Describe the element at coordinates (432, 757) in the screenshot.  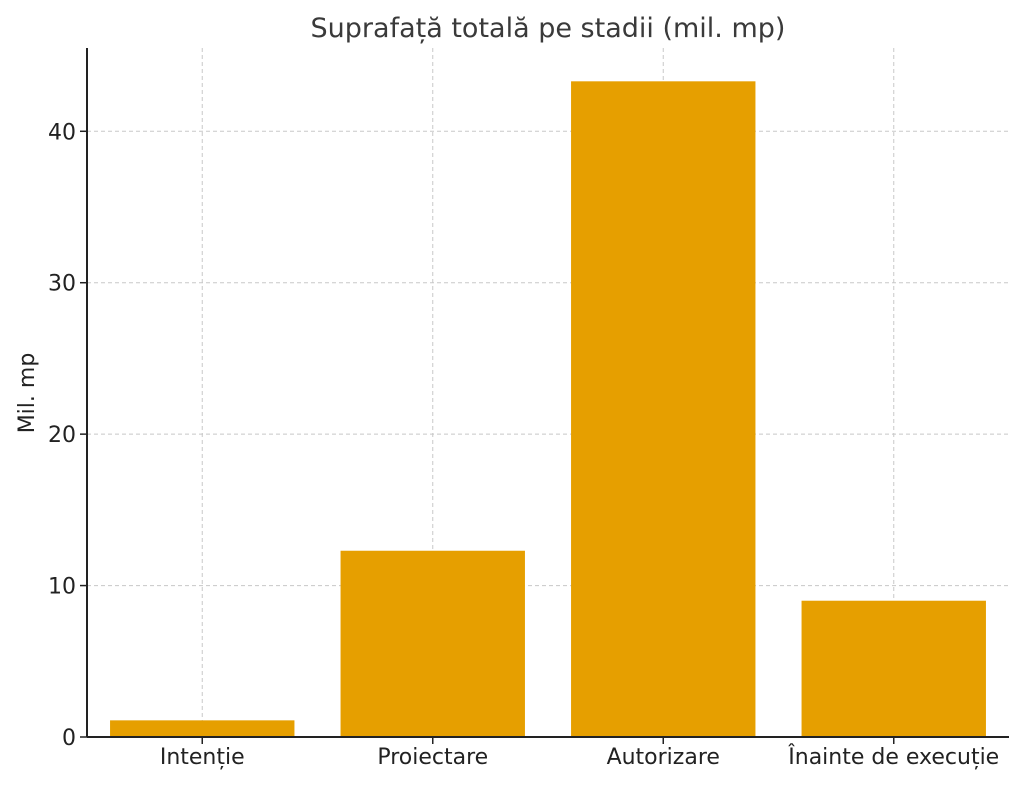
I see `x-tick-label: Proiectare` at that location.